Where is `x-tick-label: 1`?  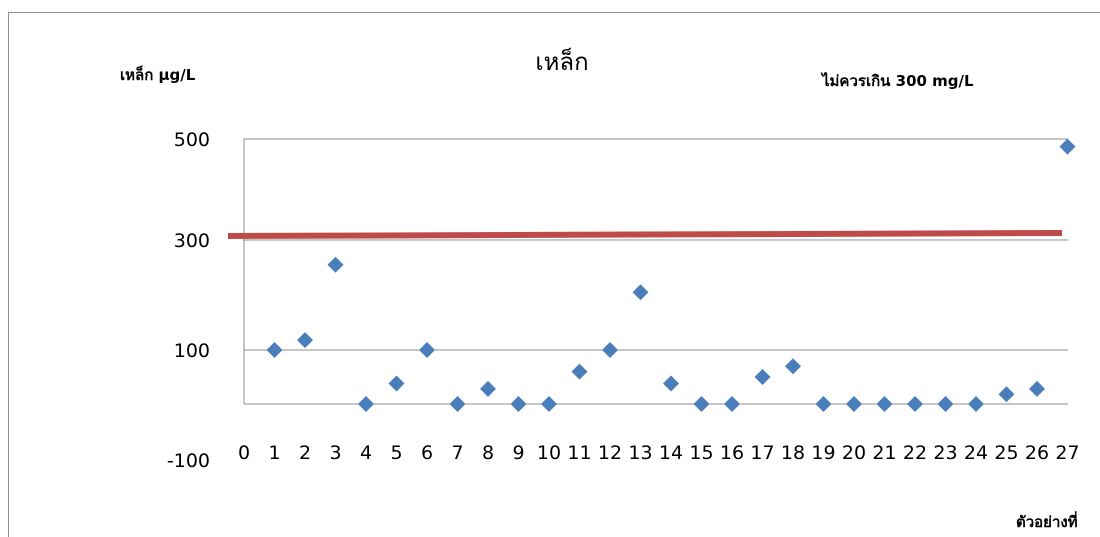
x-tick-label: 1 is located at coordinates (274, 453).